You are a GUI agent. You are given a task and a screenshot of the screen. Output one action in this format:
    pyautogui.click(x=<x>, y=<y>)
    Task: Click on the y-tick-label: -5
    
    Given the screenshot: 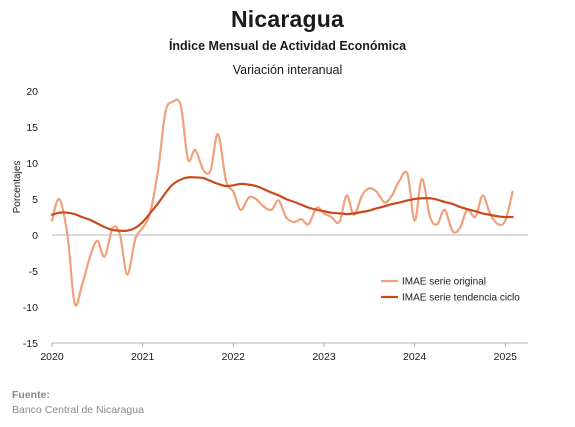 What is the action you would take?
    pyautogui.click(x=33, y=272)
    